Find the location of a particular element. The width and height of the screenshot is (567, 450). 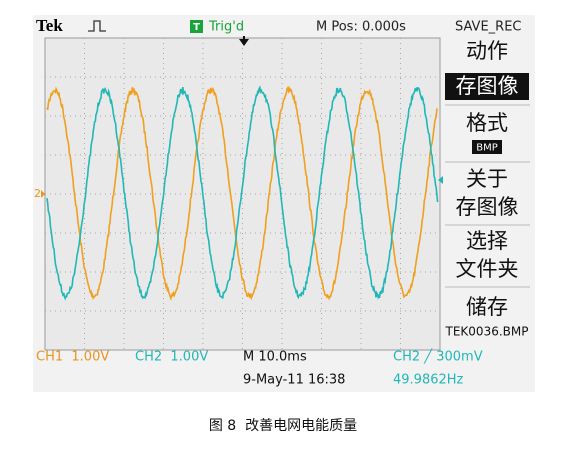

position: M Pos: 0.000s is located at coordinates (361, 27).